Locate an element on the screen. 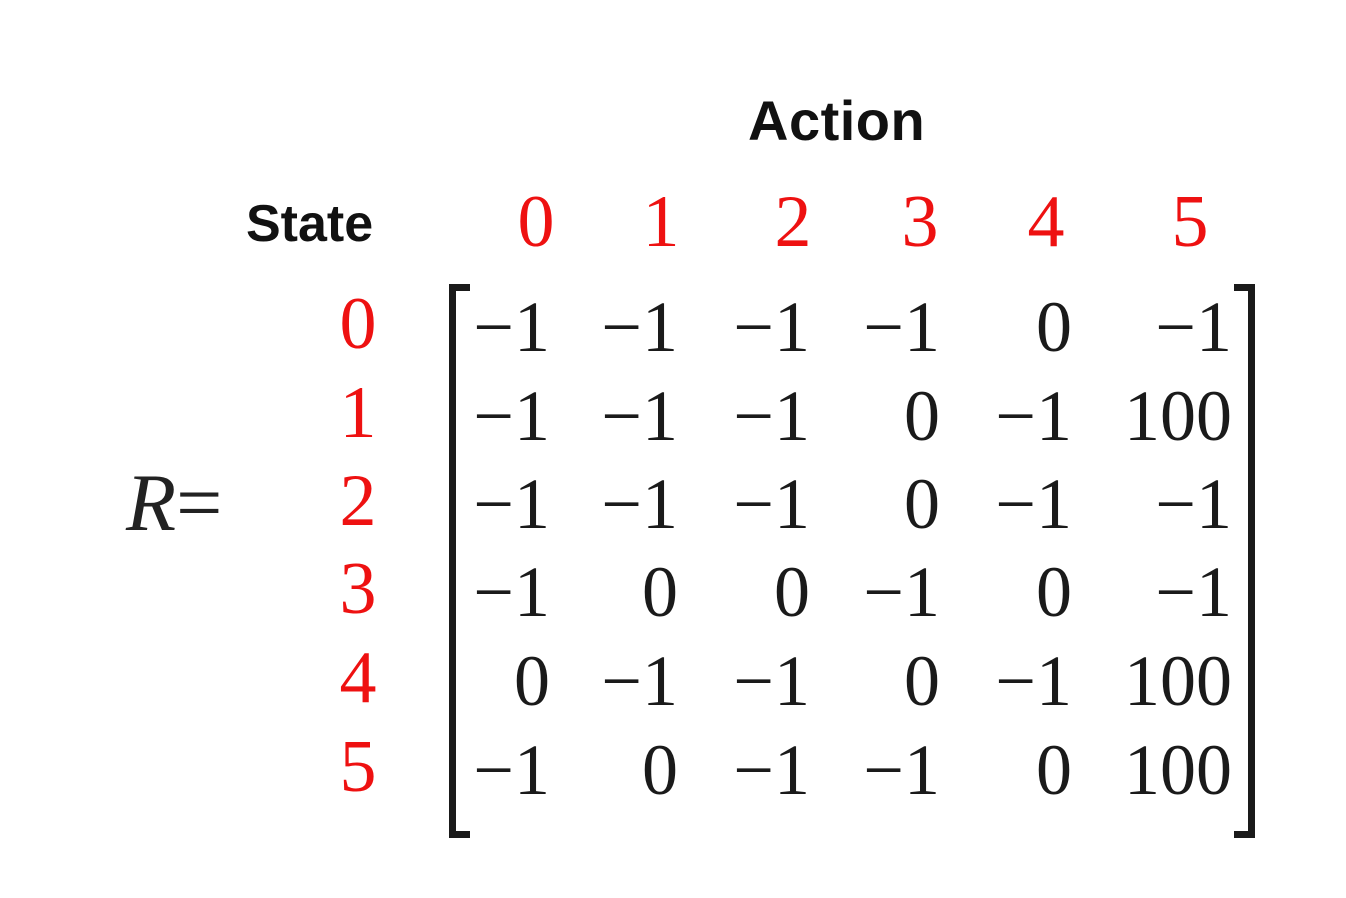 The image size is (1346, 898). state-index-3: 3 is located at coordinates (358, 589).